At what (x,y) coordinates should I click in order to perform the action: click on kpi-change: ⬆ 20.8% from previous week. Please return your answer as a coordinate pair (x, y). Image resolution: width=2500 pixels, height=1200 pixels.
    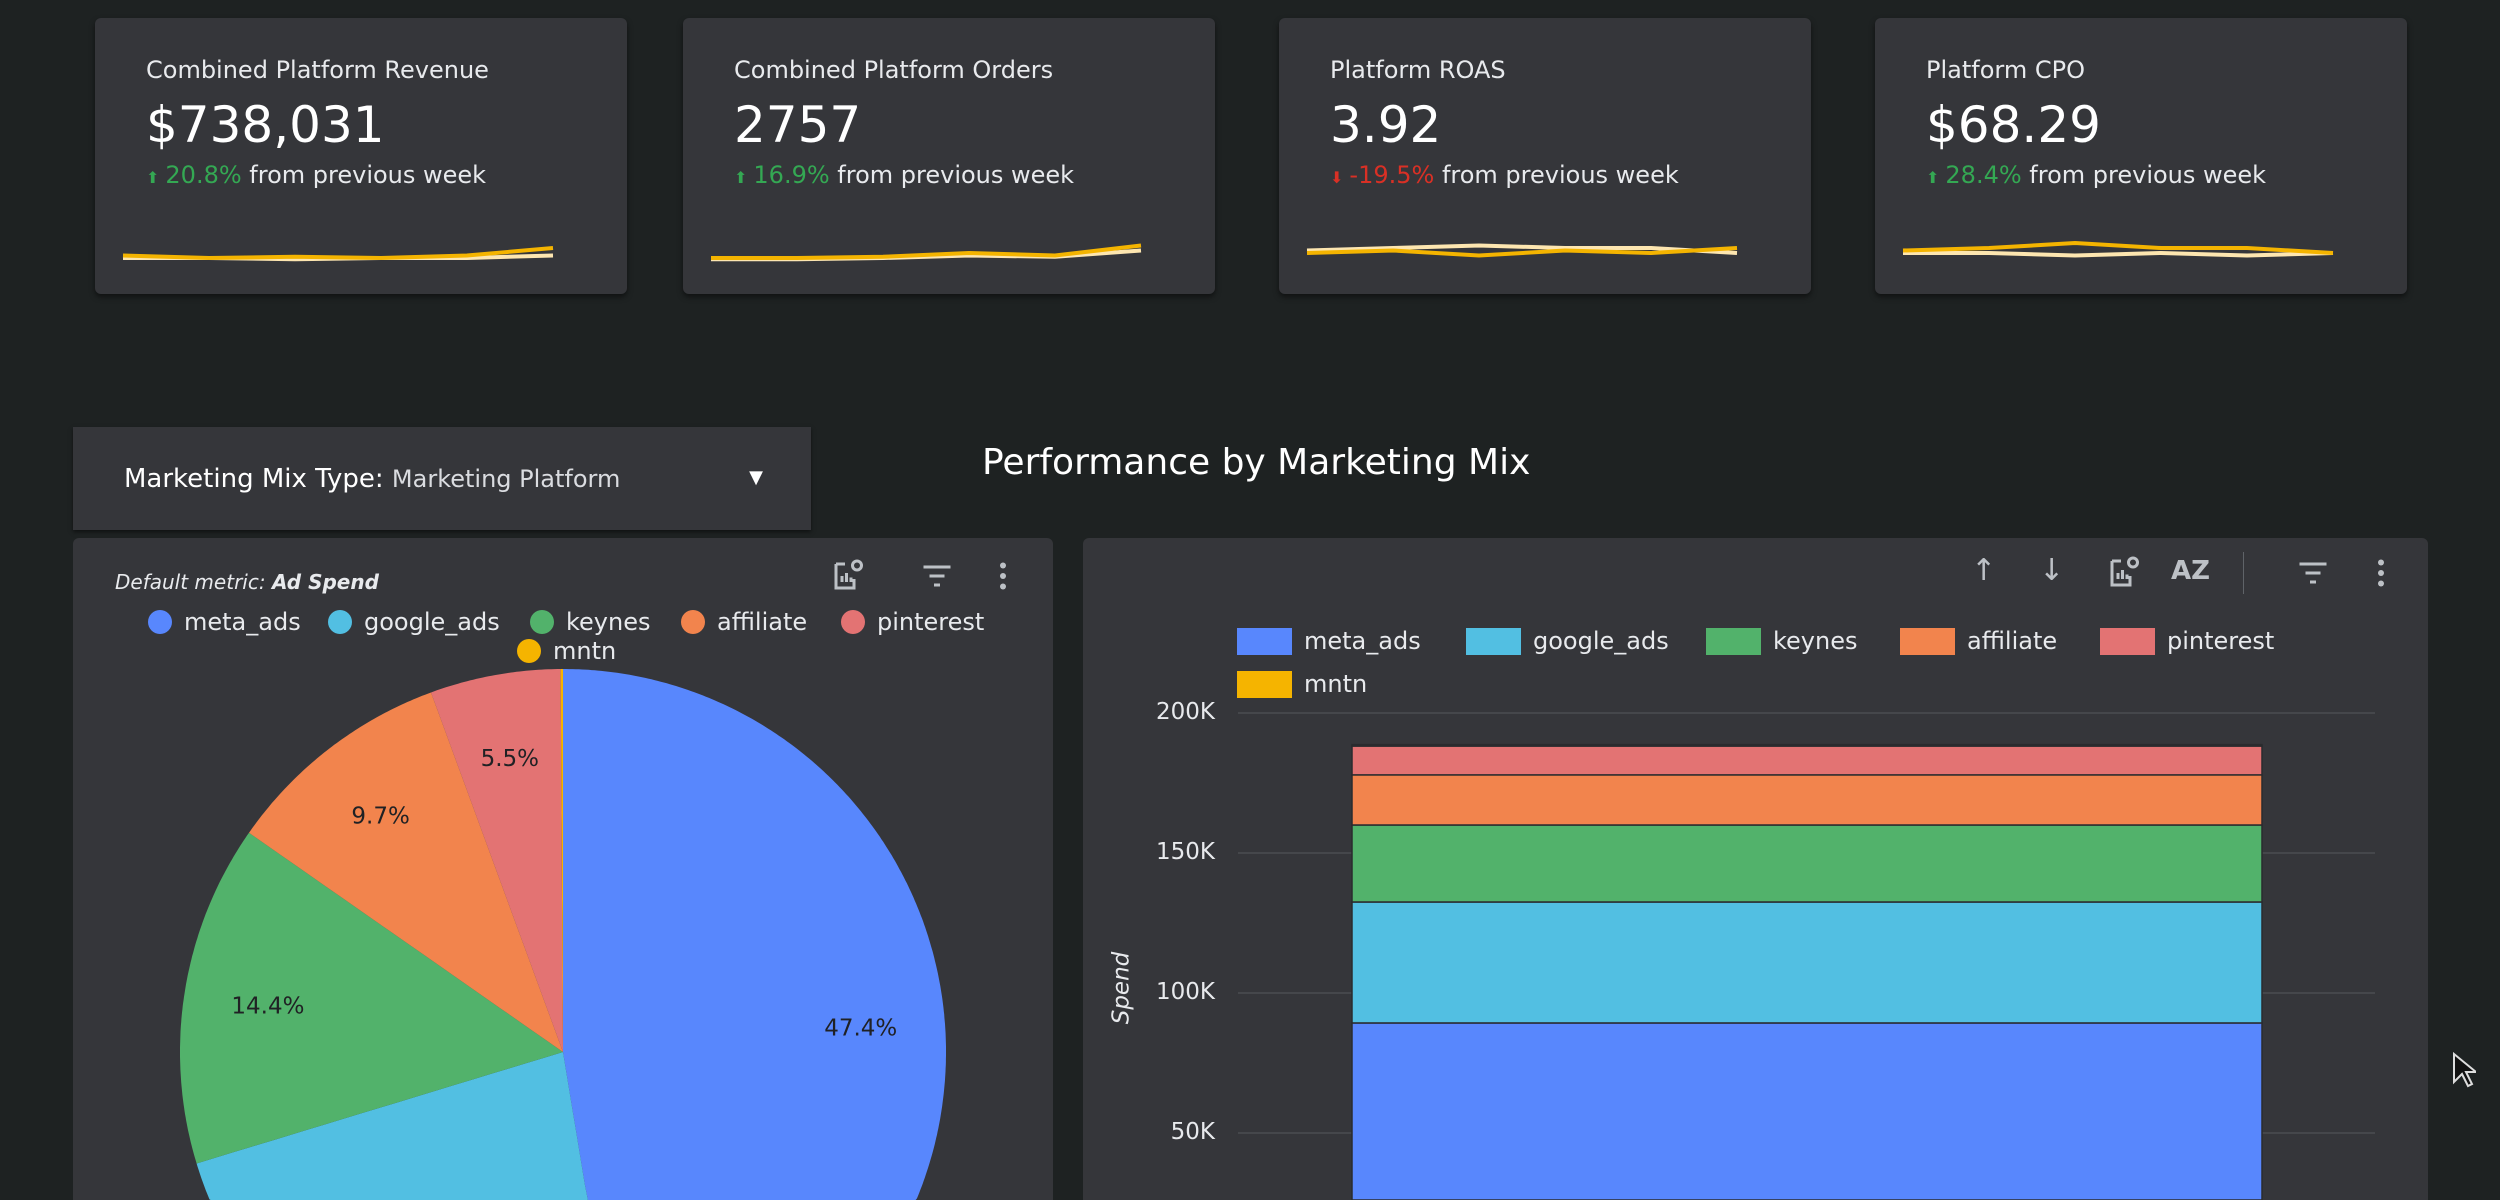
    Looking at the image, I should click on (316, 175).